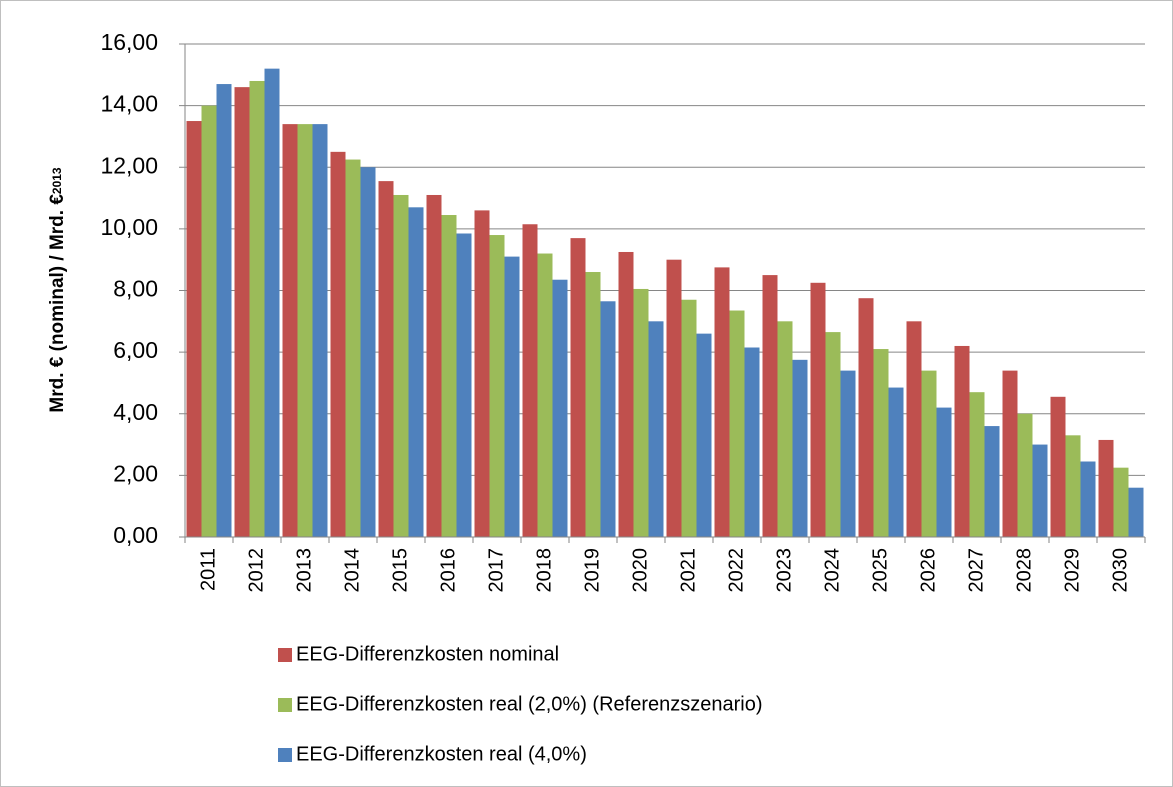 Image resolution: width=1173 pixels, height=787 pixels. I want to click on y-tick-label: 0,00, so click(135, 535).